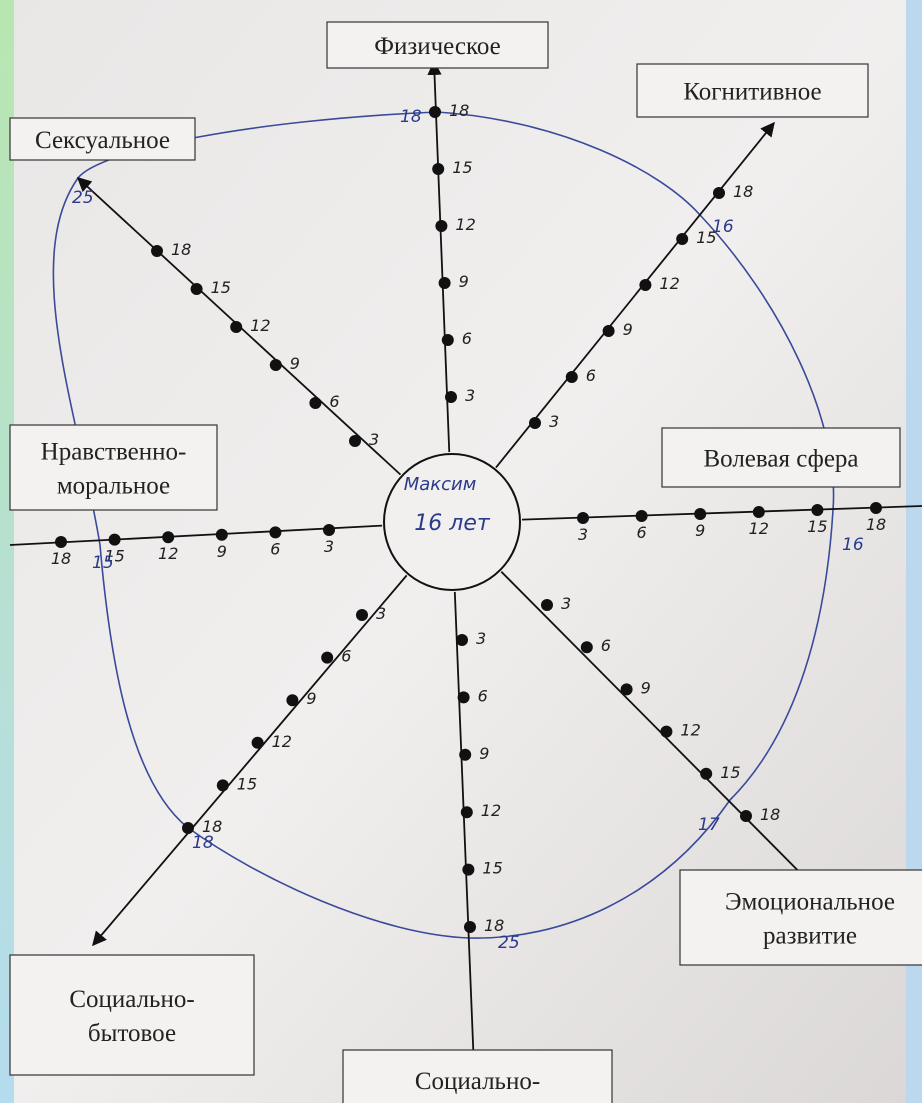 The height and width of the screenshot is (1103, 922). I want to click on axis-label: Физическое, so click(437, 46).